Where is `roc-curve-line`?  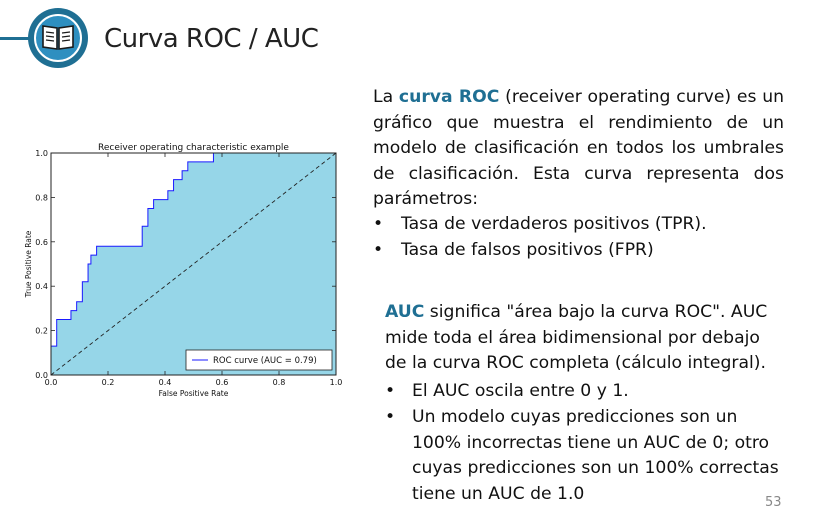
roc-curve-line is located at coordinates (193, 263).